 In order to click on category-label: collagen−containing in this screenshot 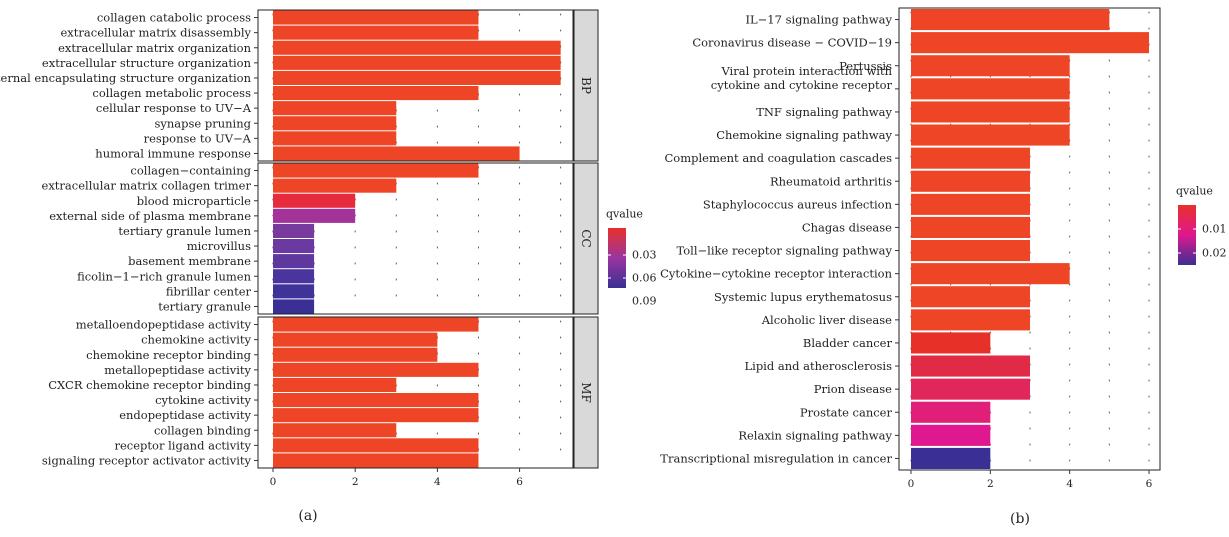, I will do `click(190, 171)`.